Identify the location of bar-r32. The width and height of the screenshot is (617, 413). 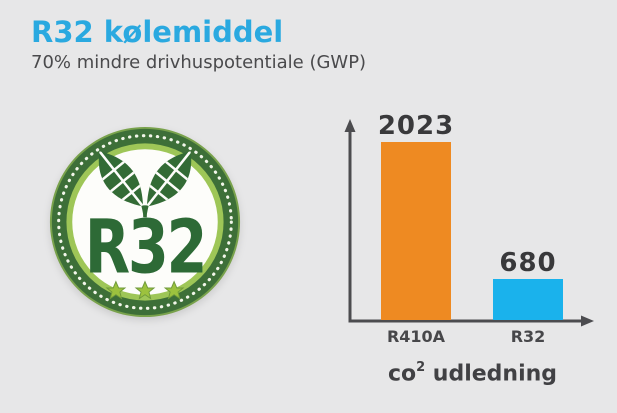
(528, 299).